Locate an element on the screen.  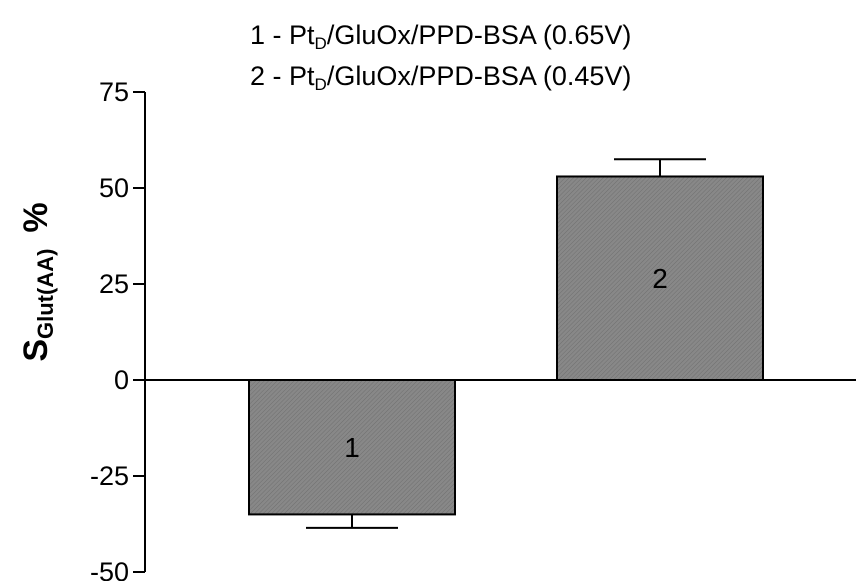
y-tick-label: 50 is located at coordinates (114, 188).